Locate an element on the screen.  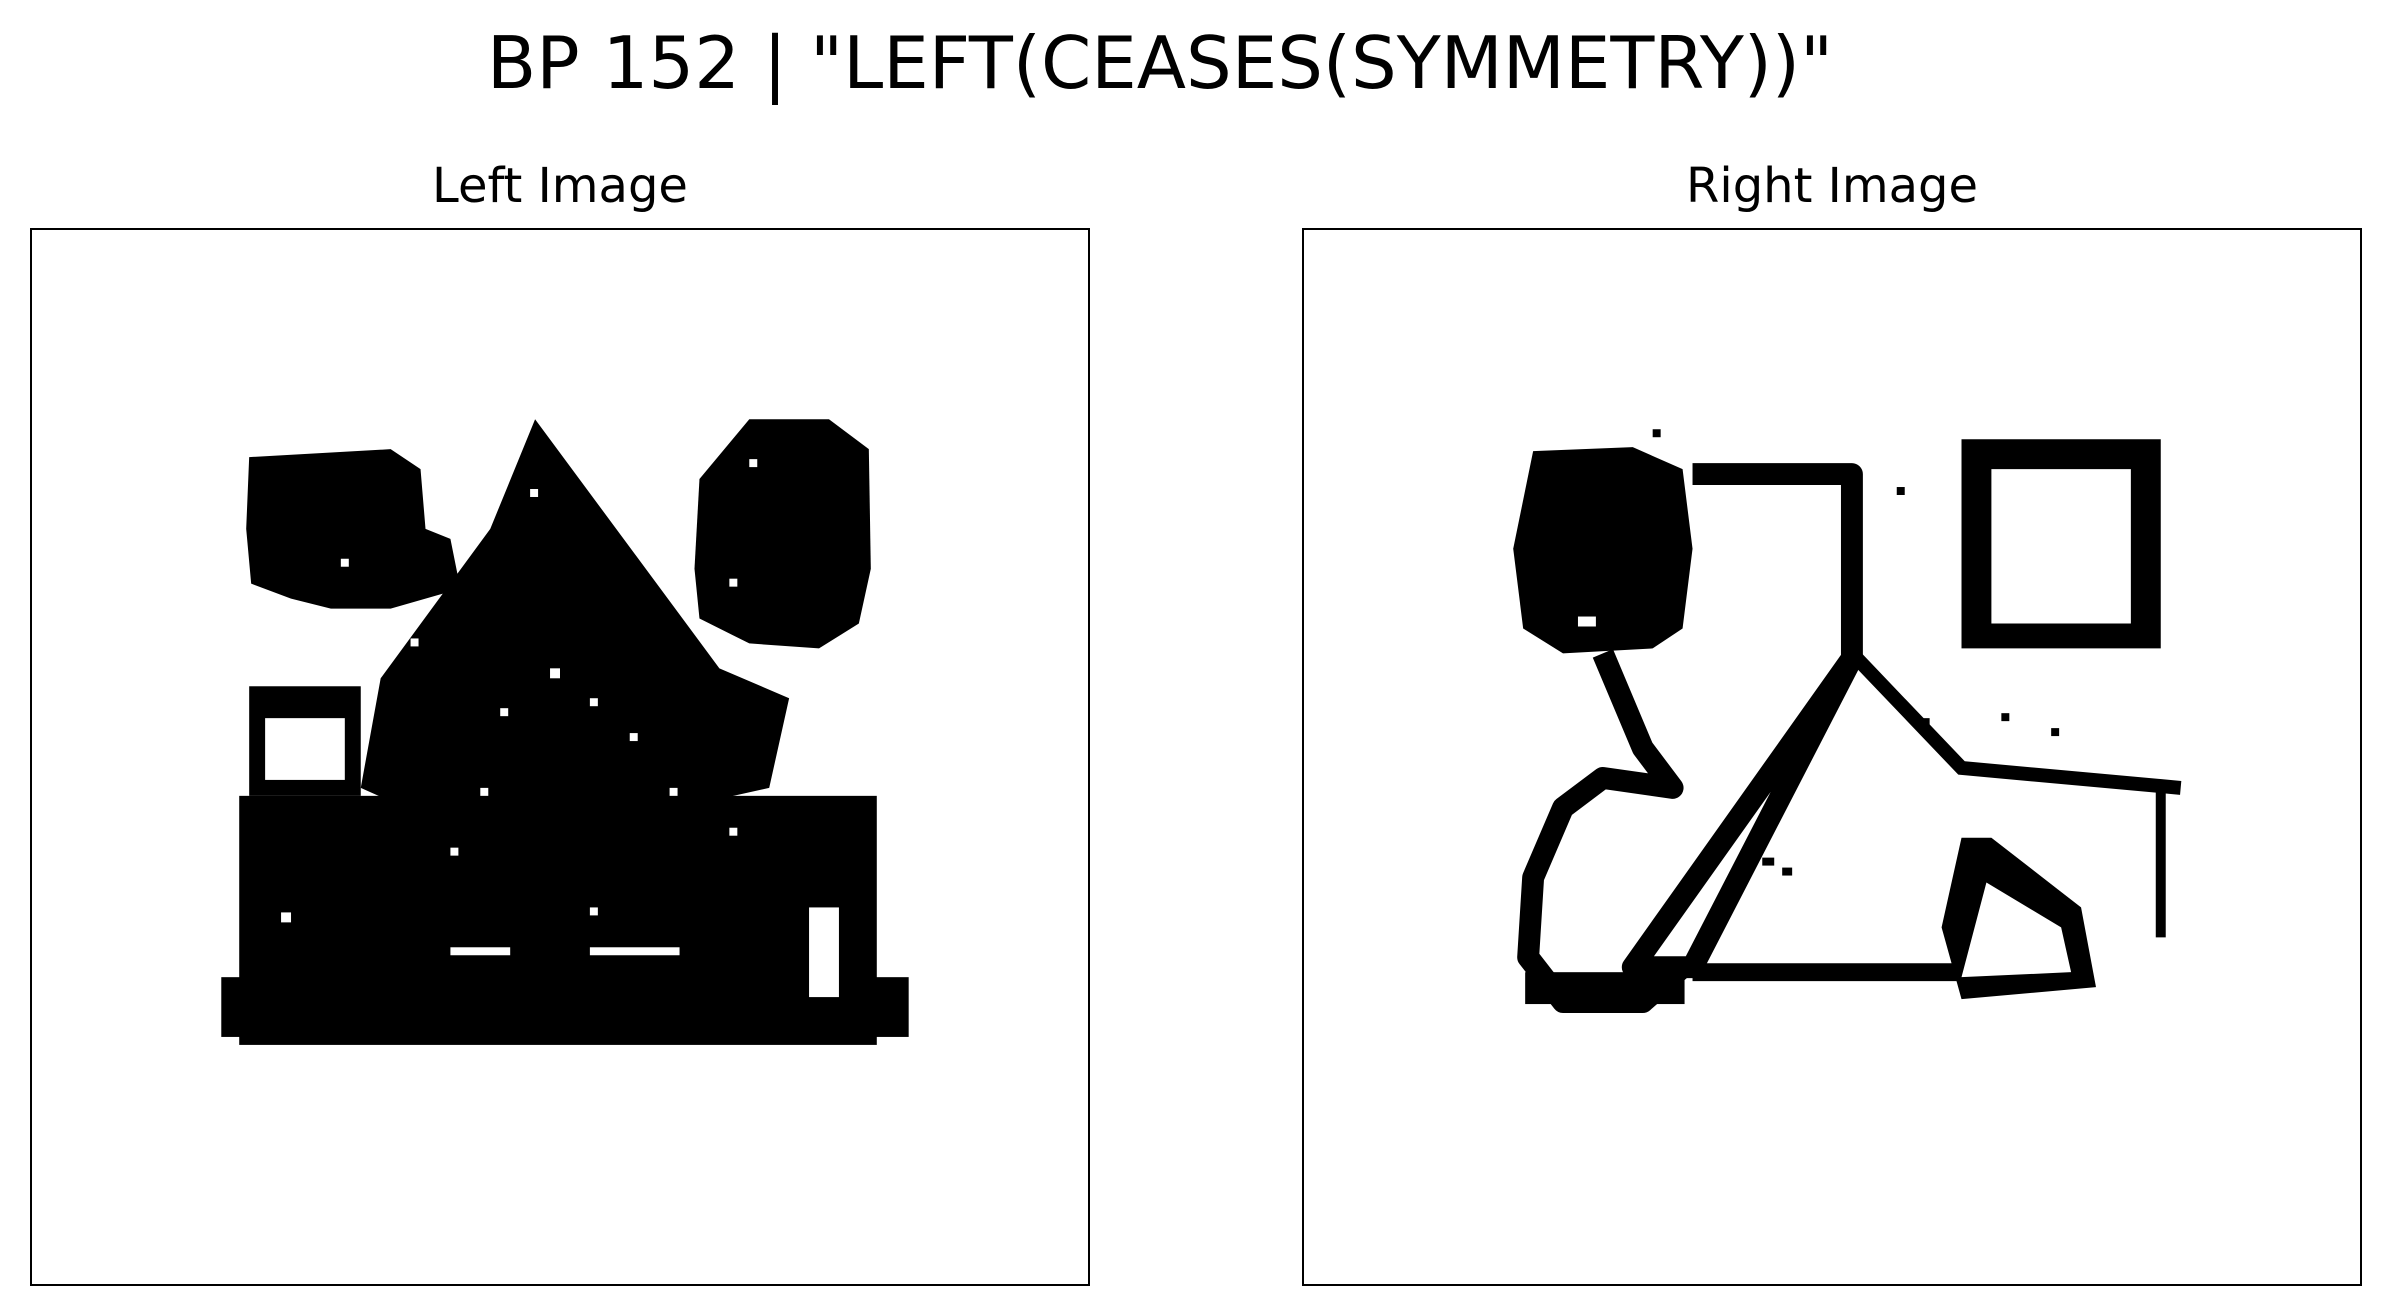
right-hollow-rectangle is located at coordinates (2061, 544).